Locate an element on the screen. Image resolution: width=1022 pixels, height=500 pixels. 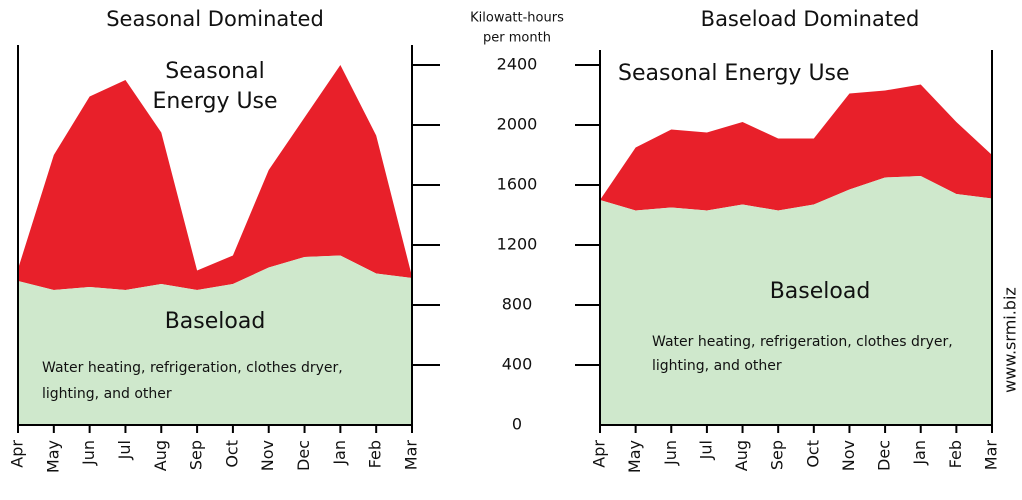
panel-title: Baseload Dominated is located at coordinates (810, 19).